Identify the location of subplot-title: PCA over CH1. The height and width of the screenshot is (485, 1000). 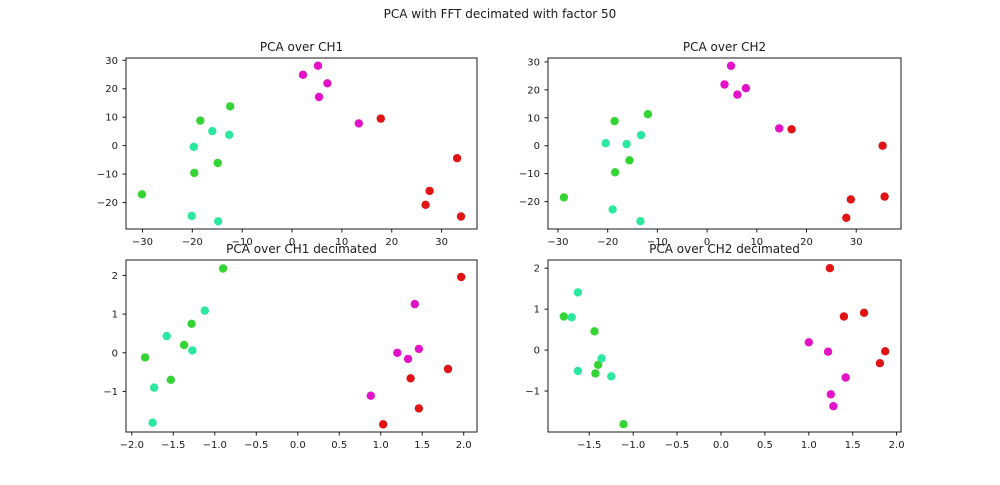
(301, 47).